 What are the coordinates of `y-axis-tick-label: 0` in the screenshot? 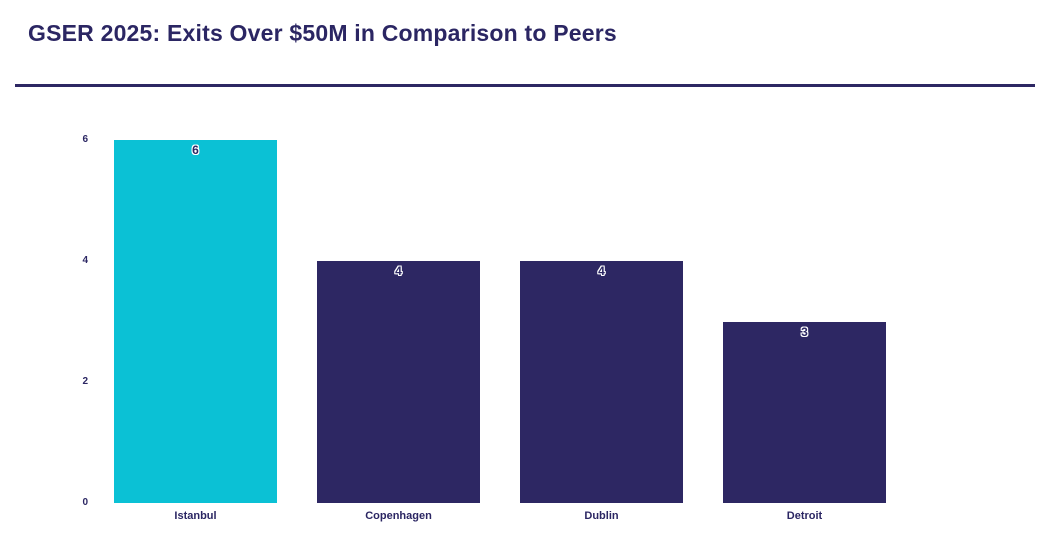 It's located at (85, 502).